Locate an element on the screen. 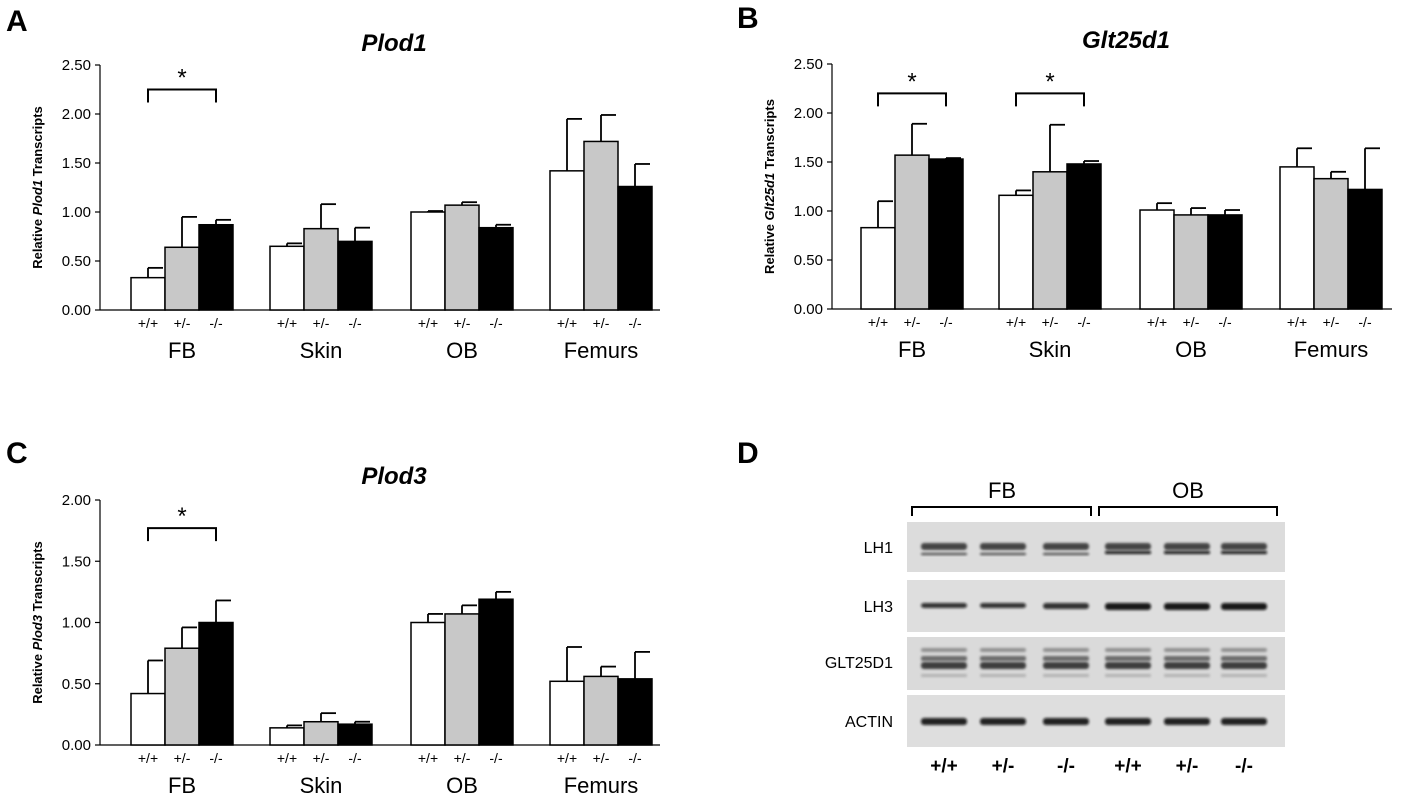  group-label: FB is located at coordinates (182, 785).